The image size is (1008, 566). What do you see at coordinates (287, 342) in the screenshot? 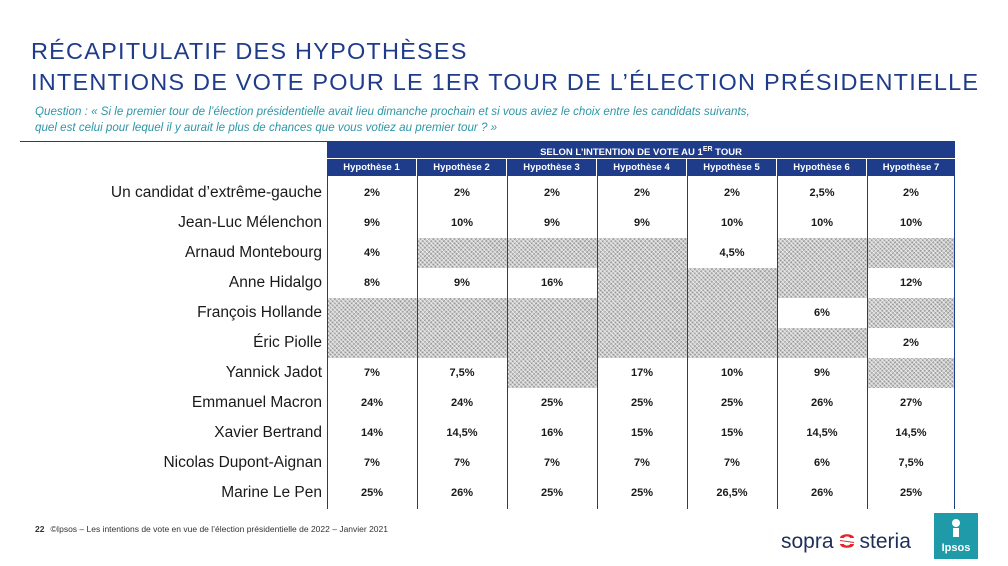
I see `row-label: Éric Piolle` at bounding box center [287, 342].